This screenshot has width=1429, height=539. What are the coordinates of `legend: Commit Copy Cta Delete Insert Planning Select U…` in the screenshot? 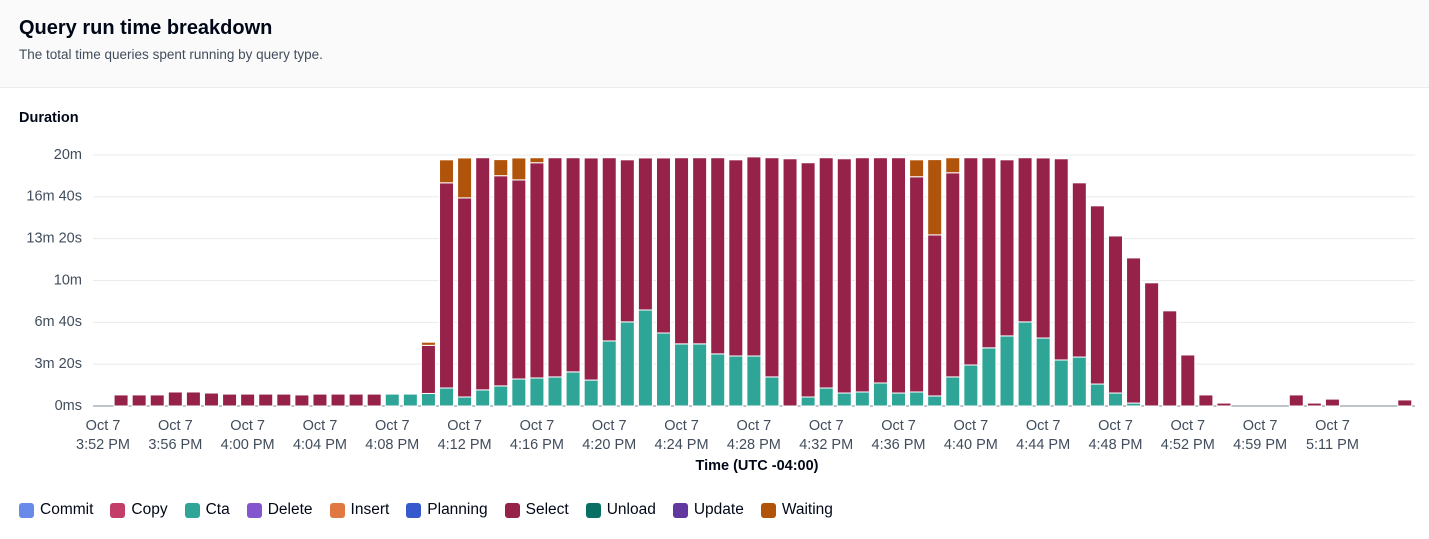 It's located at (426, 510).